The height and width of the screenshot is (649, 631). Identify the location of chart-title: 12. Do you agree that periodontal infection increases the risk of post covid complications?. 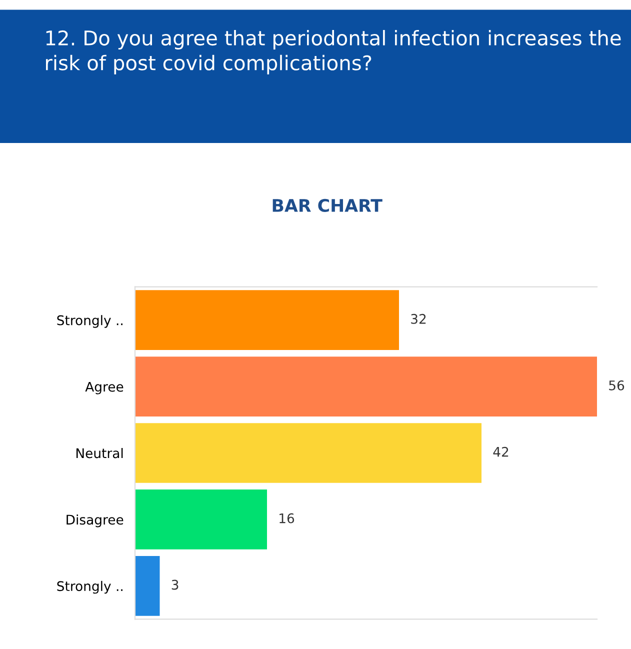
(333, 52).